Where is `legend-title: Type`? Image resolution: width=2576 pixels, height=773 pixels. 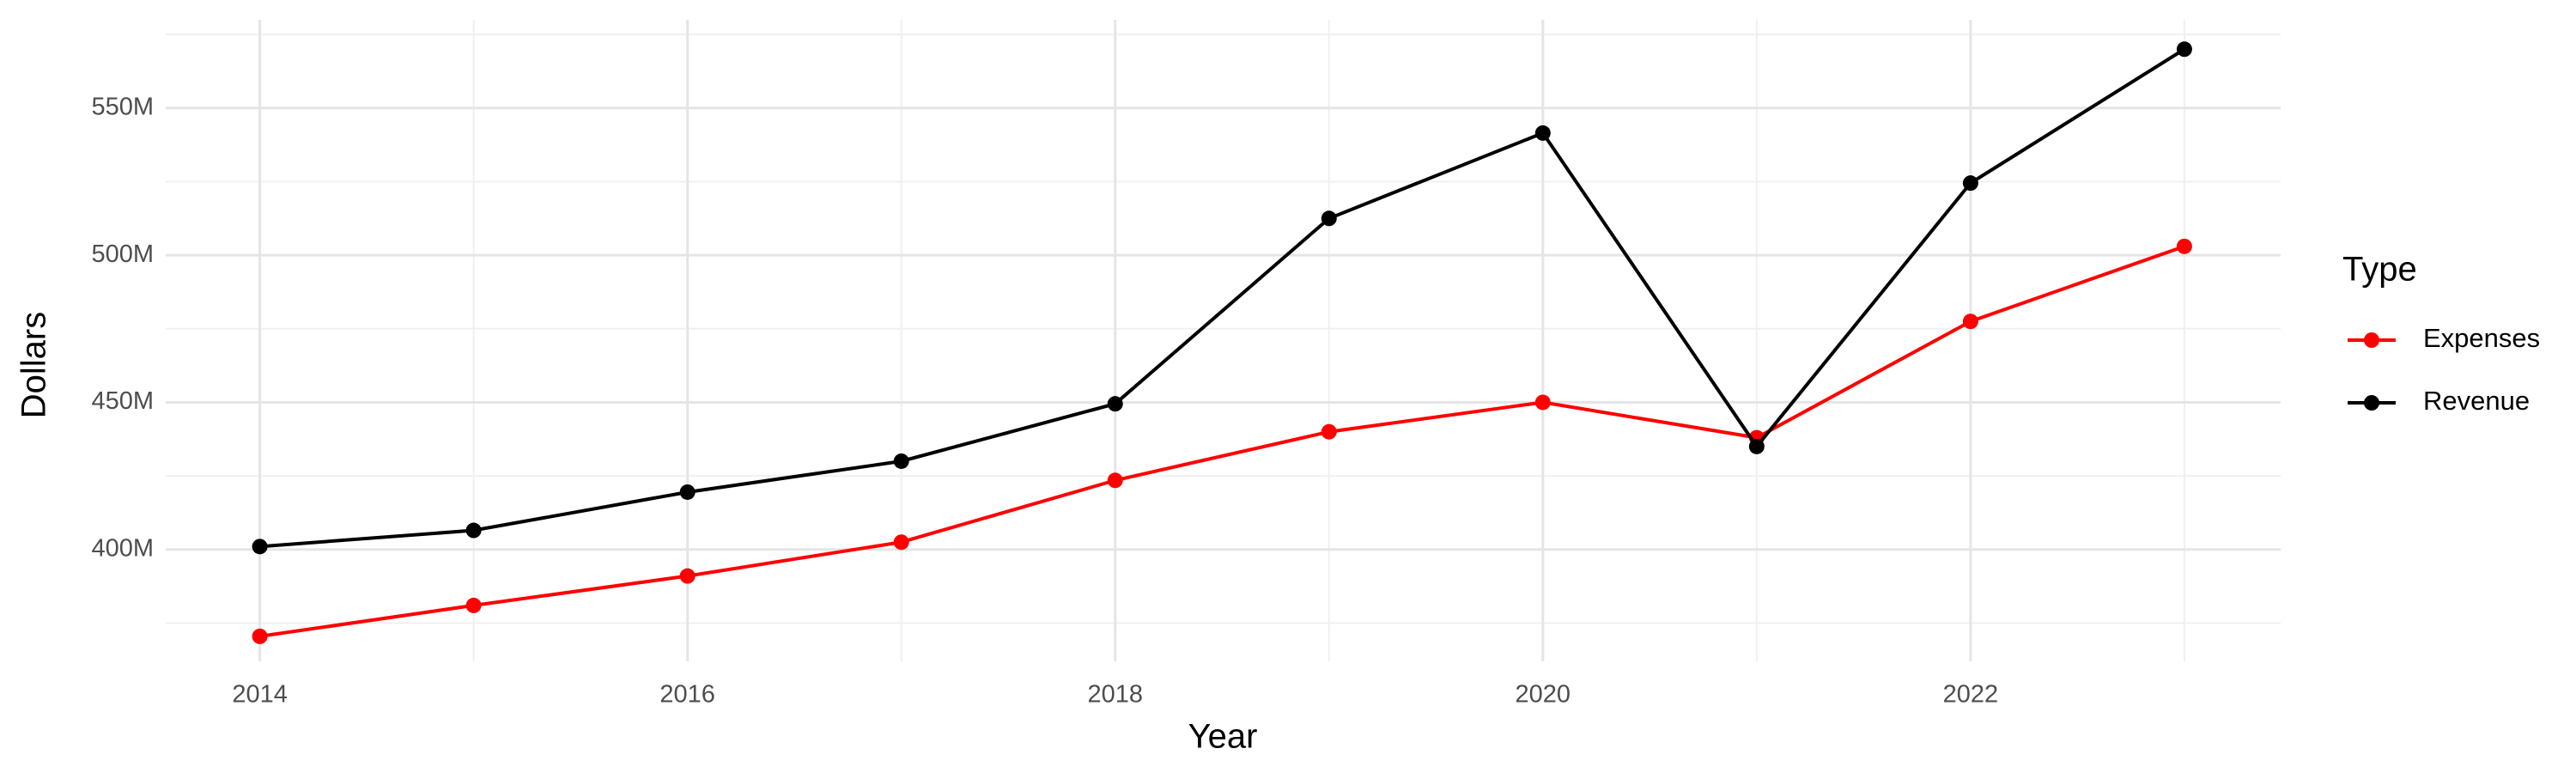 legend-title: Type is located at coordinates (2379, 270).